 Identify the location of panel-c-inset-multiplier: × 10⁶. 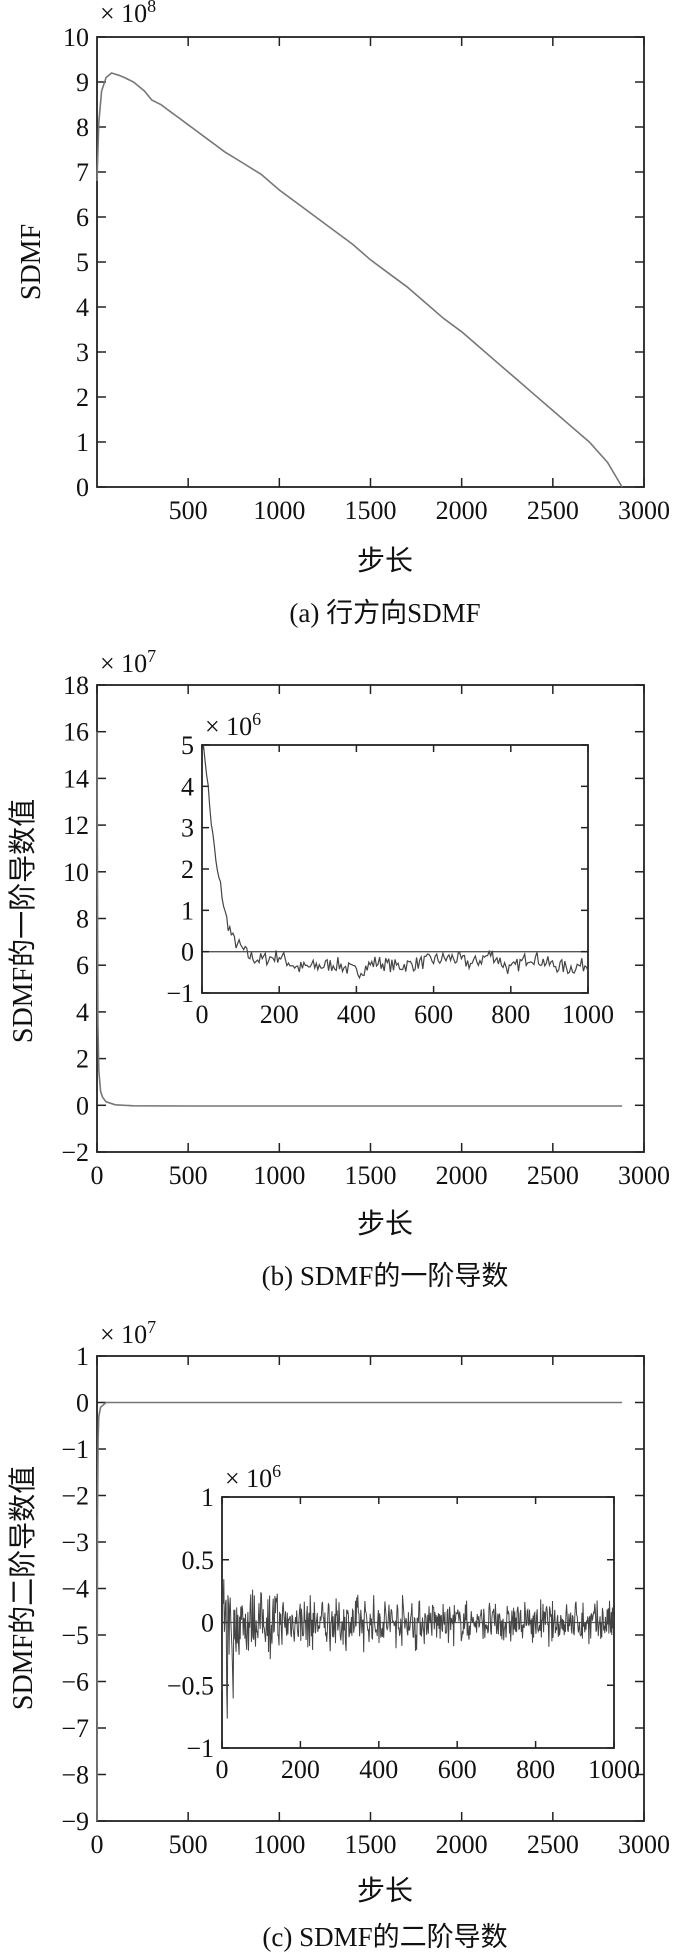
(253, 1477).